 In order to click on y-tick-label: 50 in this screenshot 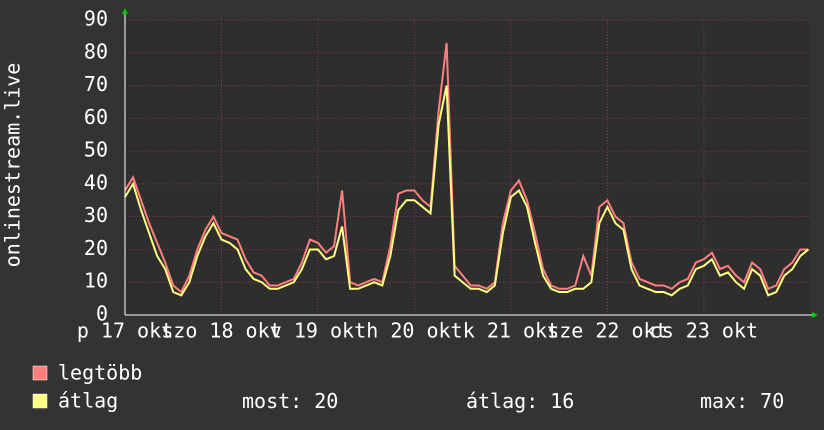, I will do `click(96, 150)`.